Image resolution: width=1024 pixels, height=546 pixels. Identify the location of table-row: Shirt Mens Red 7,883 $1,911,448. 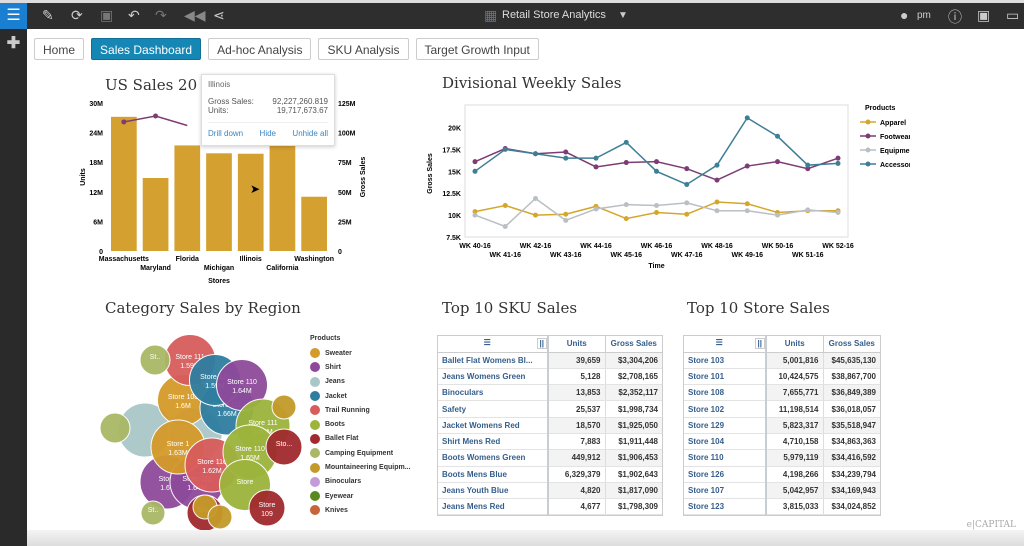
(550, 442).